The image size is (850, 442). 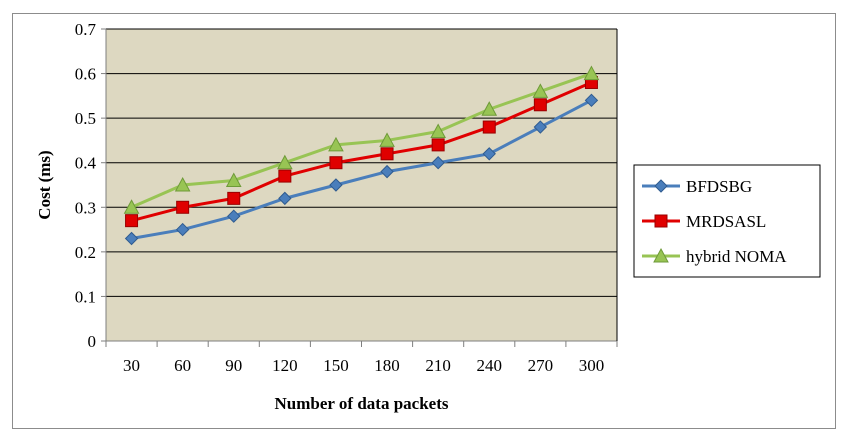 I want to click on legend-item: hybrid NOMA, so click(x=714, y=256).